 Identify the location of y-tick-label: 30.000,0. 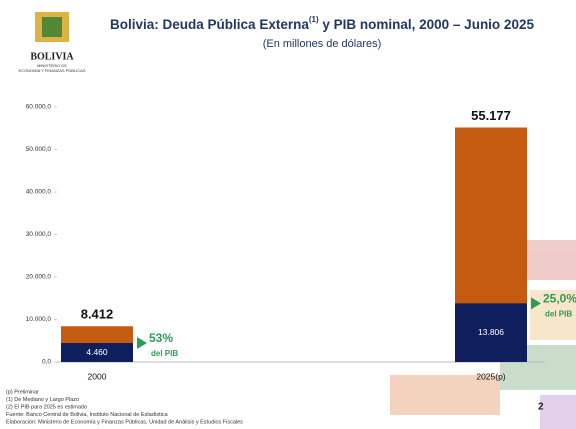
(39, 234).